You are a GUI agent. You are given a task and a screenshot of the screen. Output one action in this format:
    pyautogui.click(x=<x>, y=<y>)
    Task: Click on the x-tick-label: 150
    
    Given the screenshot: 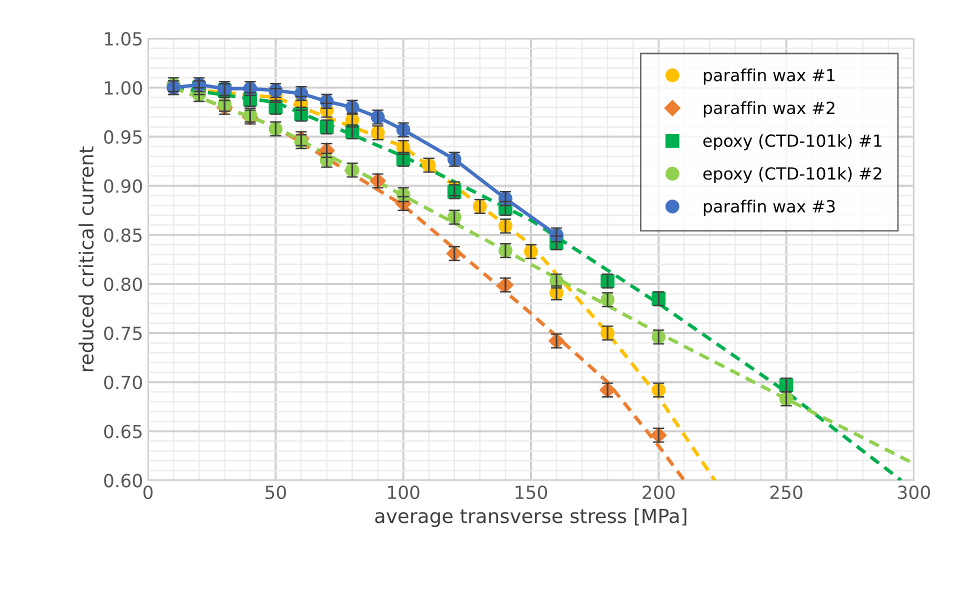 What is the action you would take?
    pyautogui.click(x=532, y=493)
    